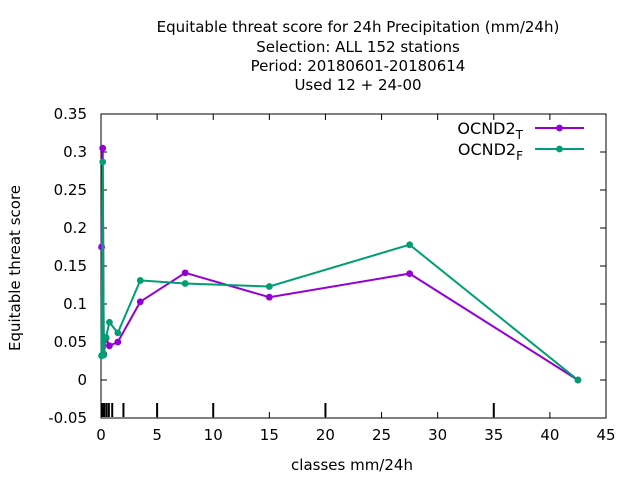 Image resolution: width=640 pixels, height=484 pixels. I want to click on legend-subscript-0: T, so click(519, 135).